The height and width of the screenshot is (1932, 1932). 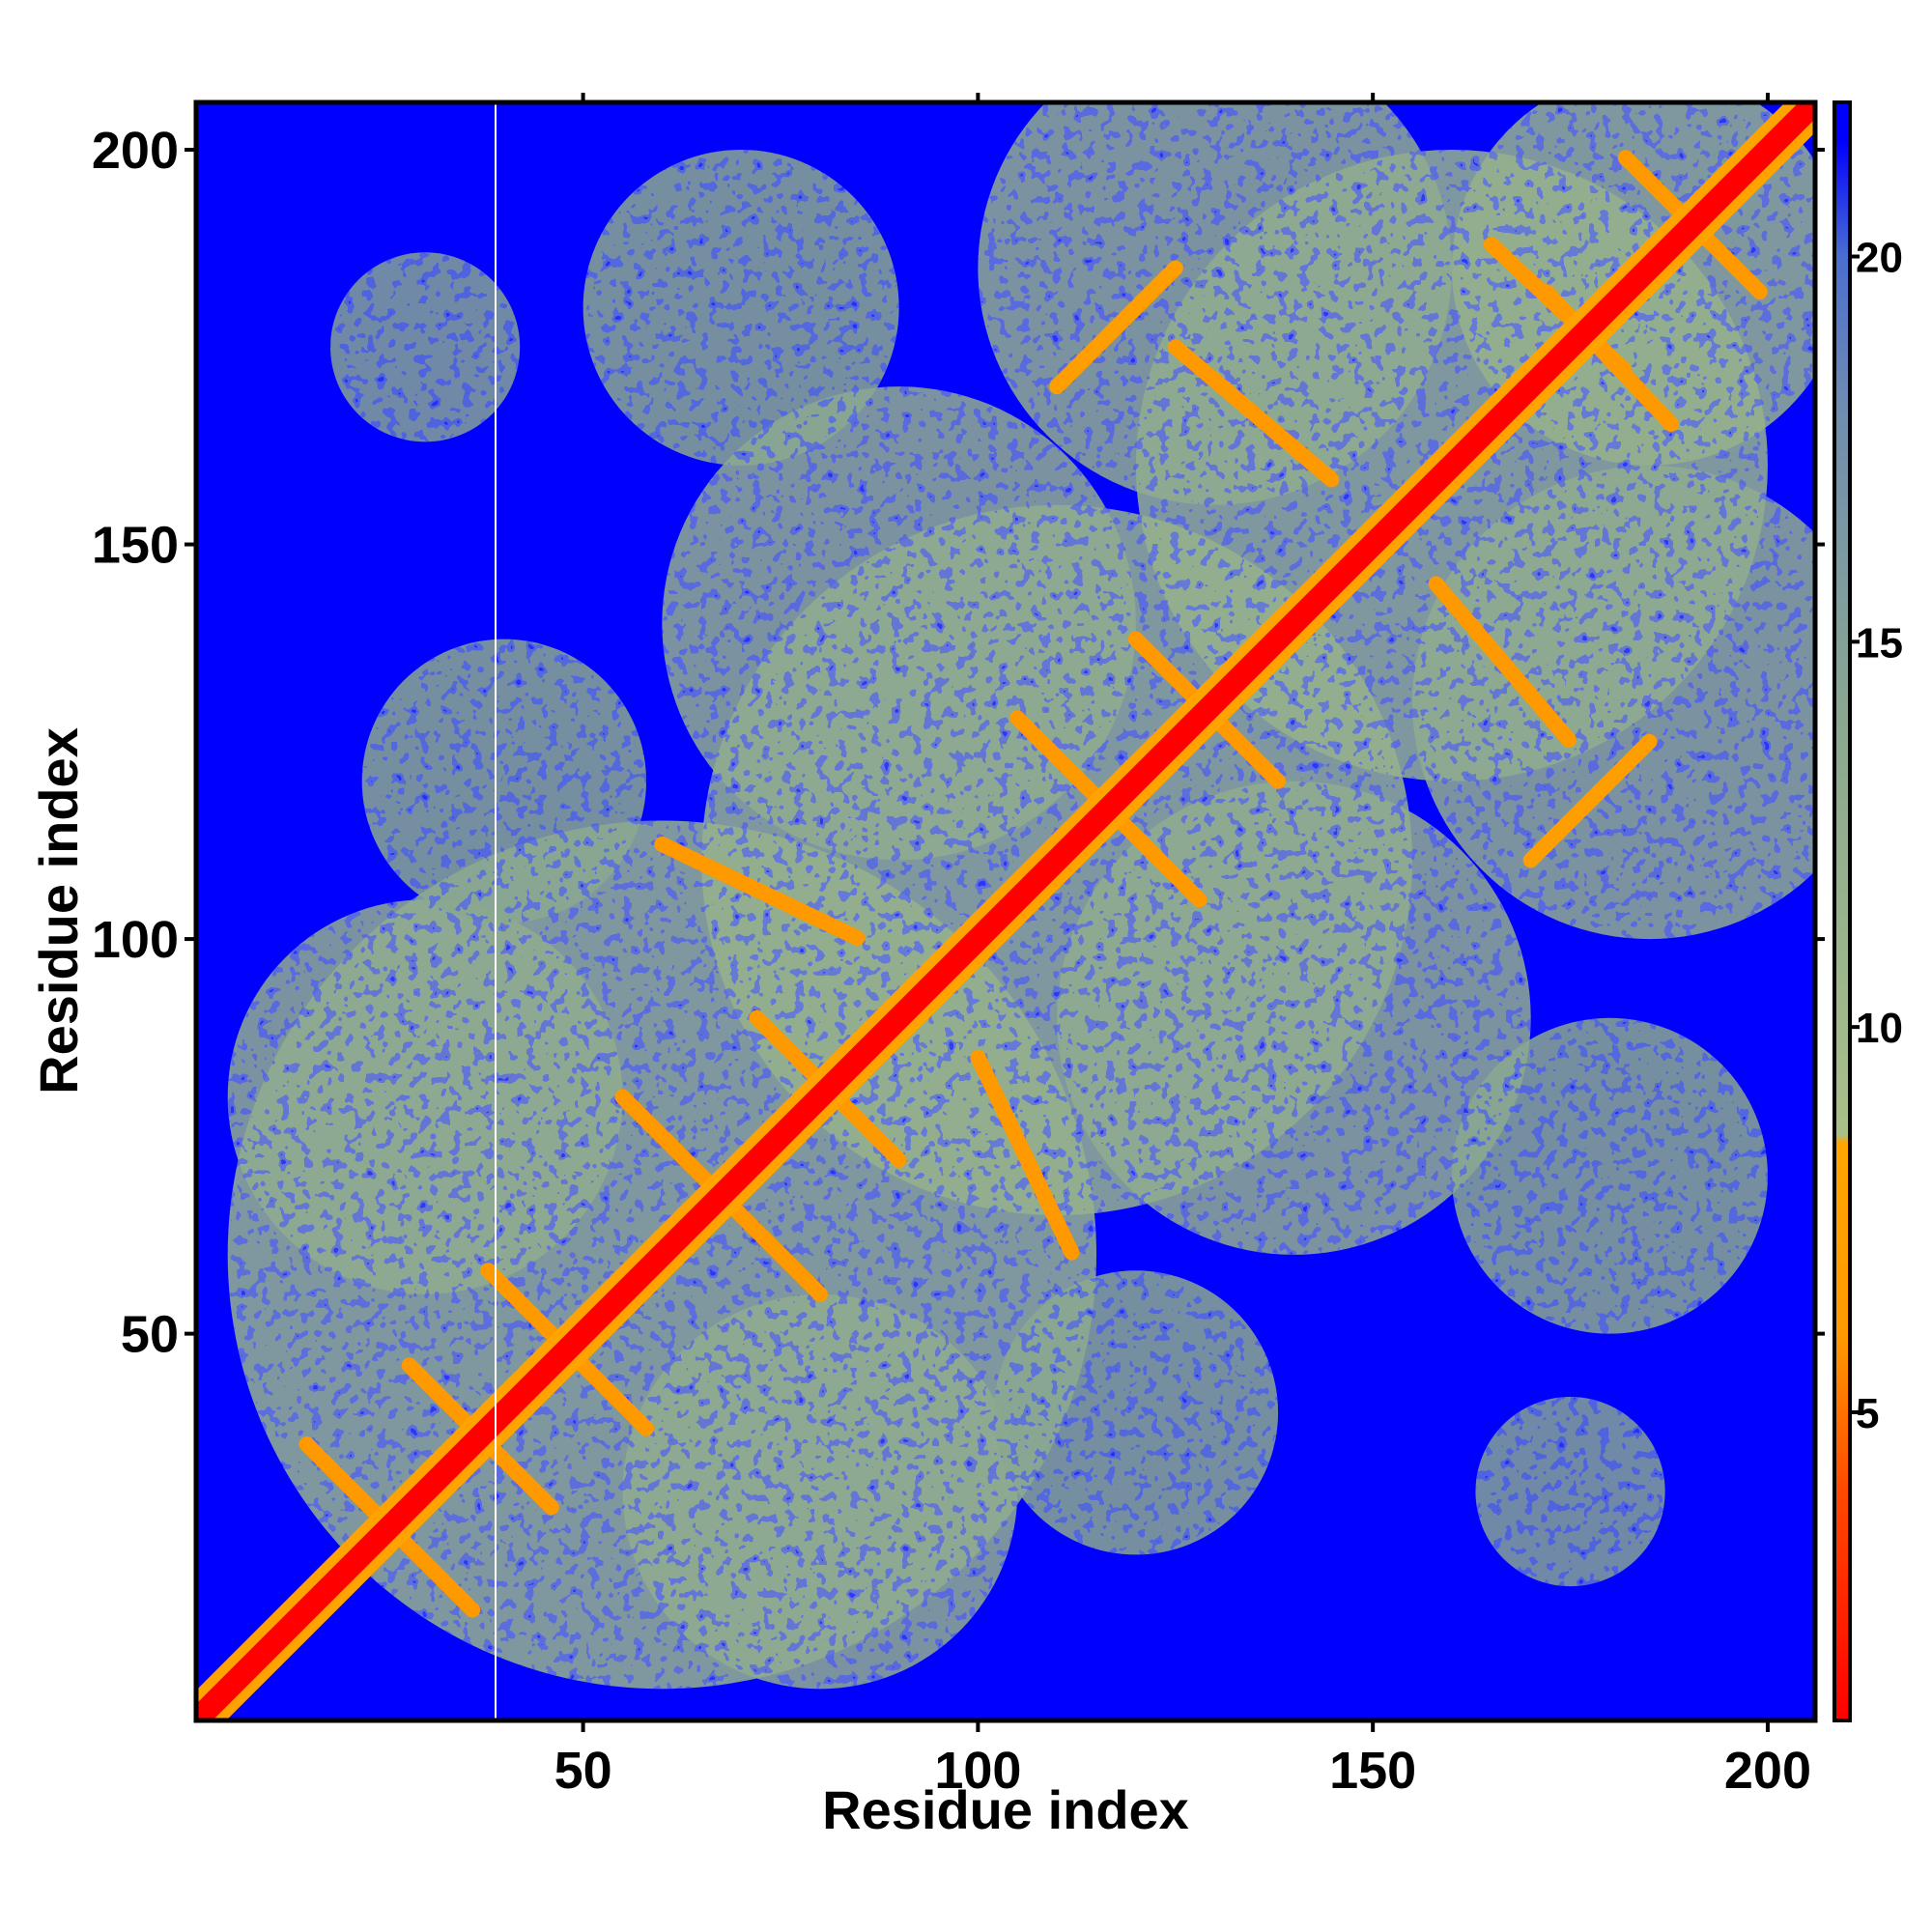 What do you see at coordinates (1005, 1809) in the screenshot?
I see `x-axis-title: Residue index` at bounding box center [1005, 1809].